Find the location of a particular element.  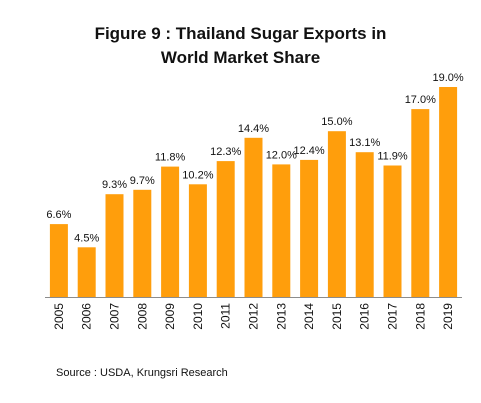

x-tick-label-2007: 2007 is located at coordinates (115, 316).